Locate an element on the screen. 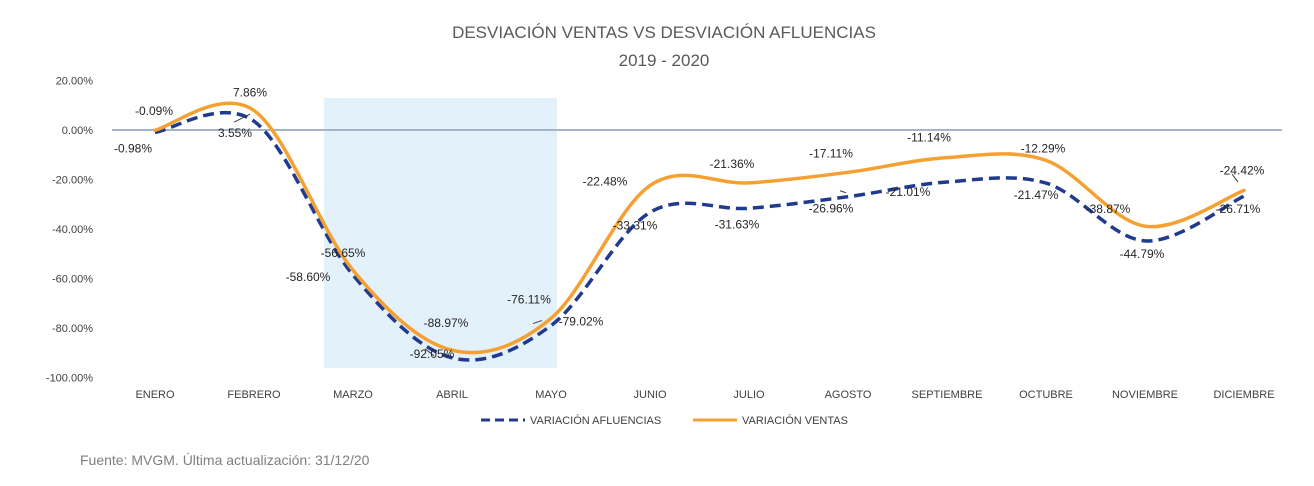 The height and width of the screenshot is (486, 1314). y-tick-label: -40.00% is located at coordinates (72, 230).